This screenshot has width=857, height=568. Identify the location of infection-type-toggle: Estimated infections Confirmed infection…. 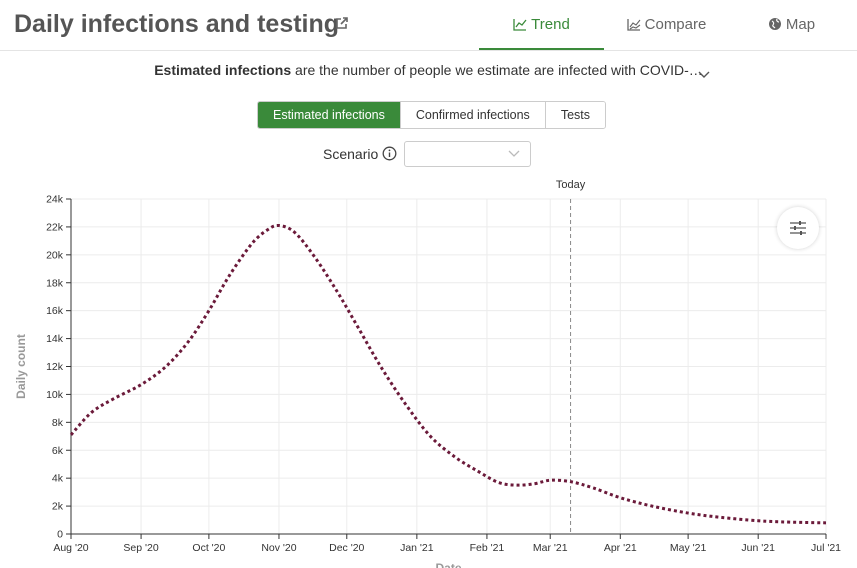
(431, 115).